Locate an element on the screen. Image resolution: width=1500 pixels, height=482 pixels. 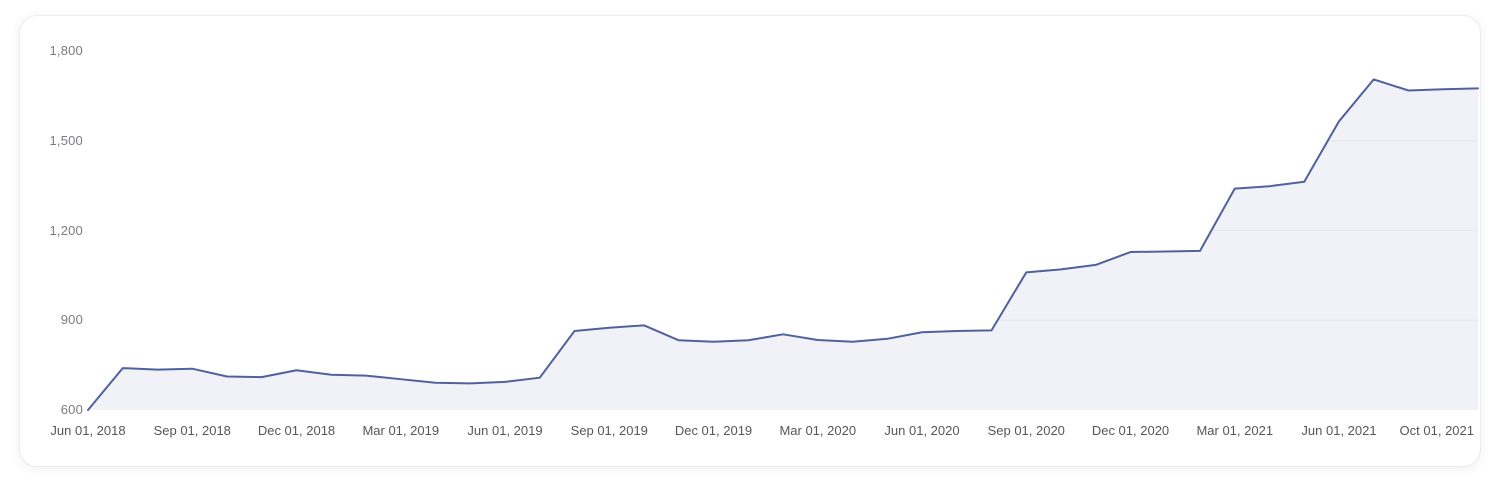
y-axis-tick-label: 1,200 is located at coordinates (66, 230).